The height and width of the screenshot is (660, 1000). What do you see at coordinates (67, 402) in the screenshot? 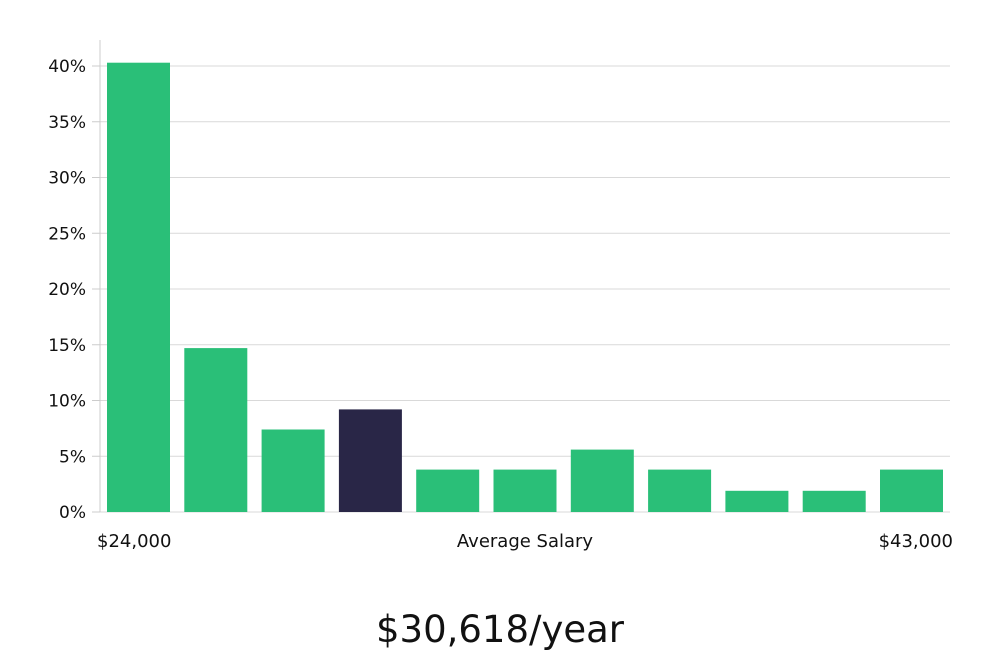
I see `y-tick-label: 10%` at bounding box center [67, 402].